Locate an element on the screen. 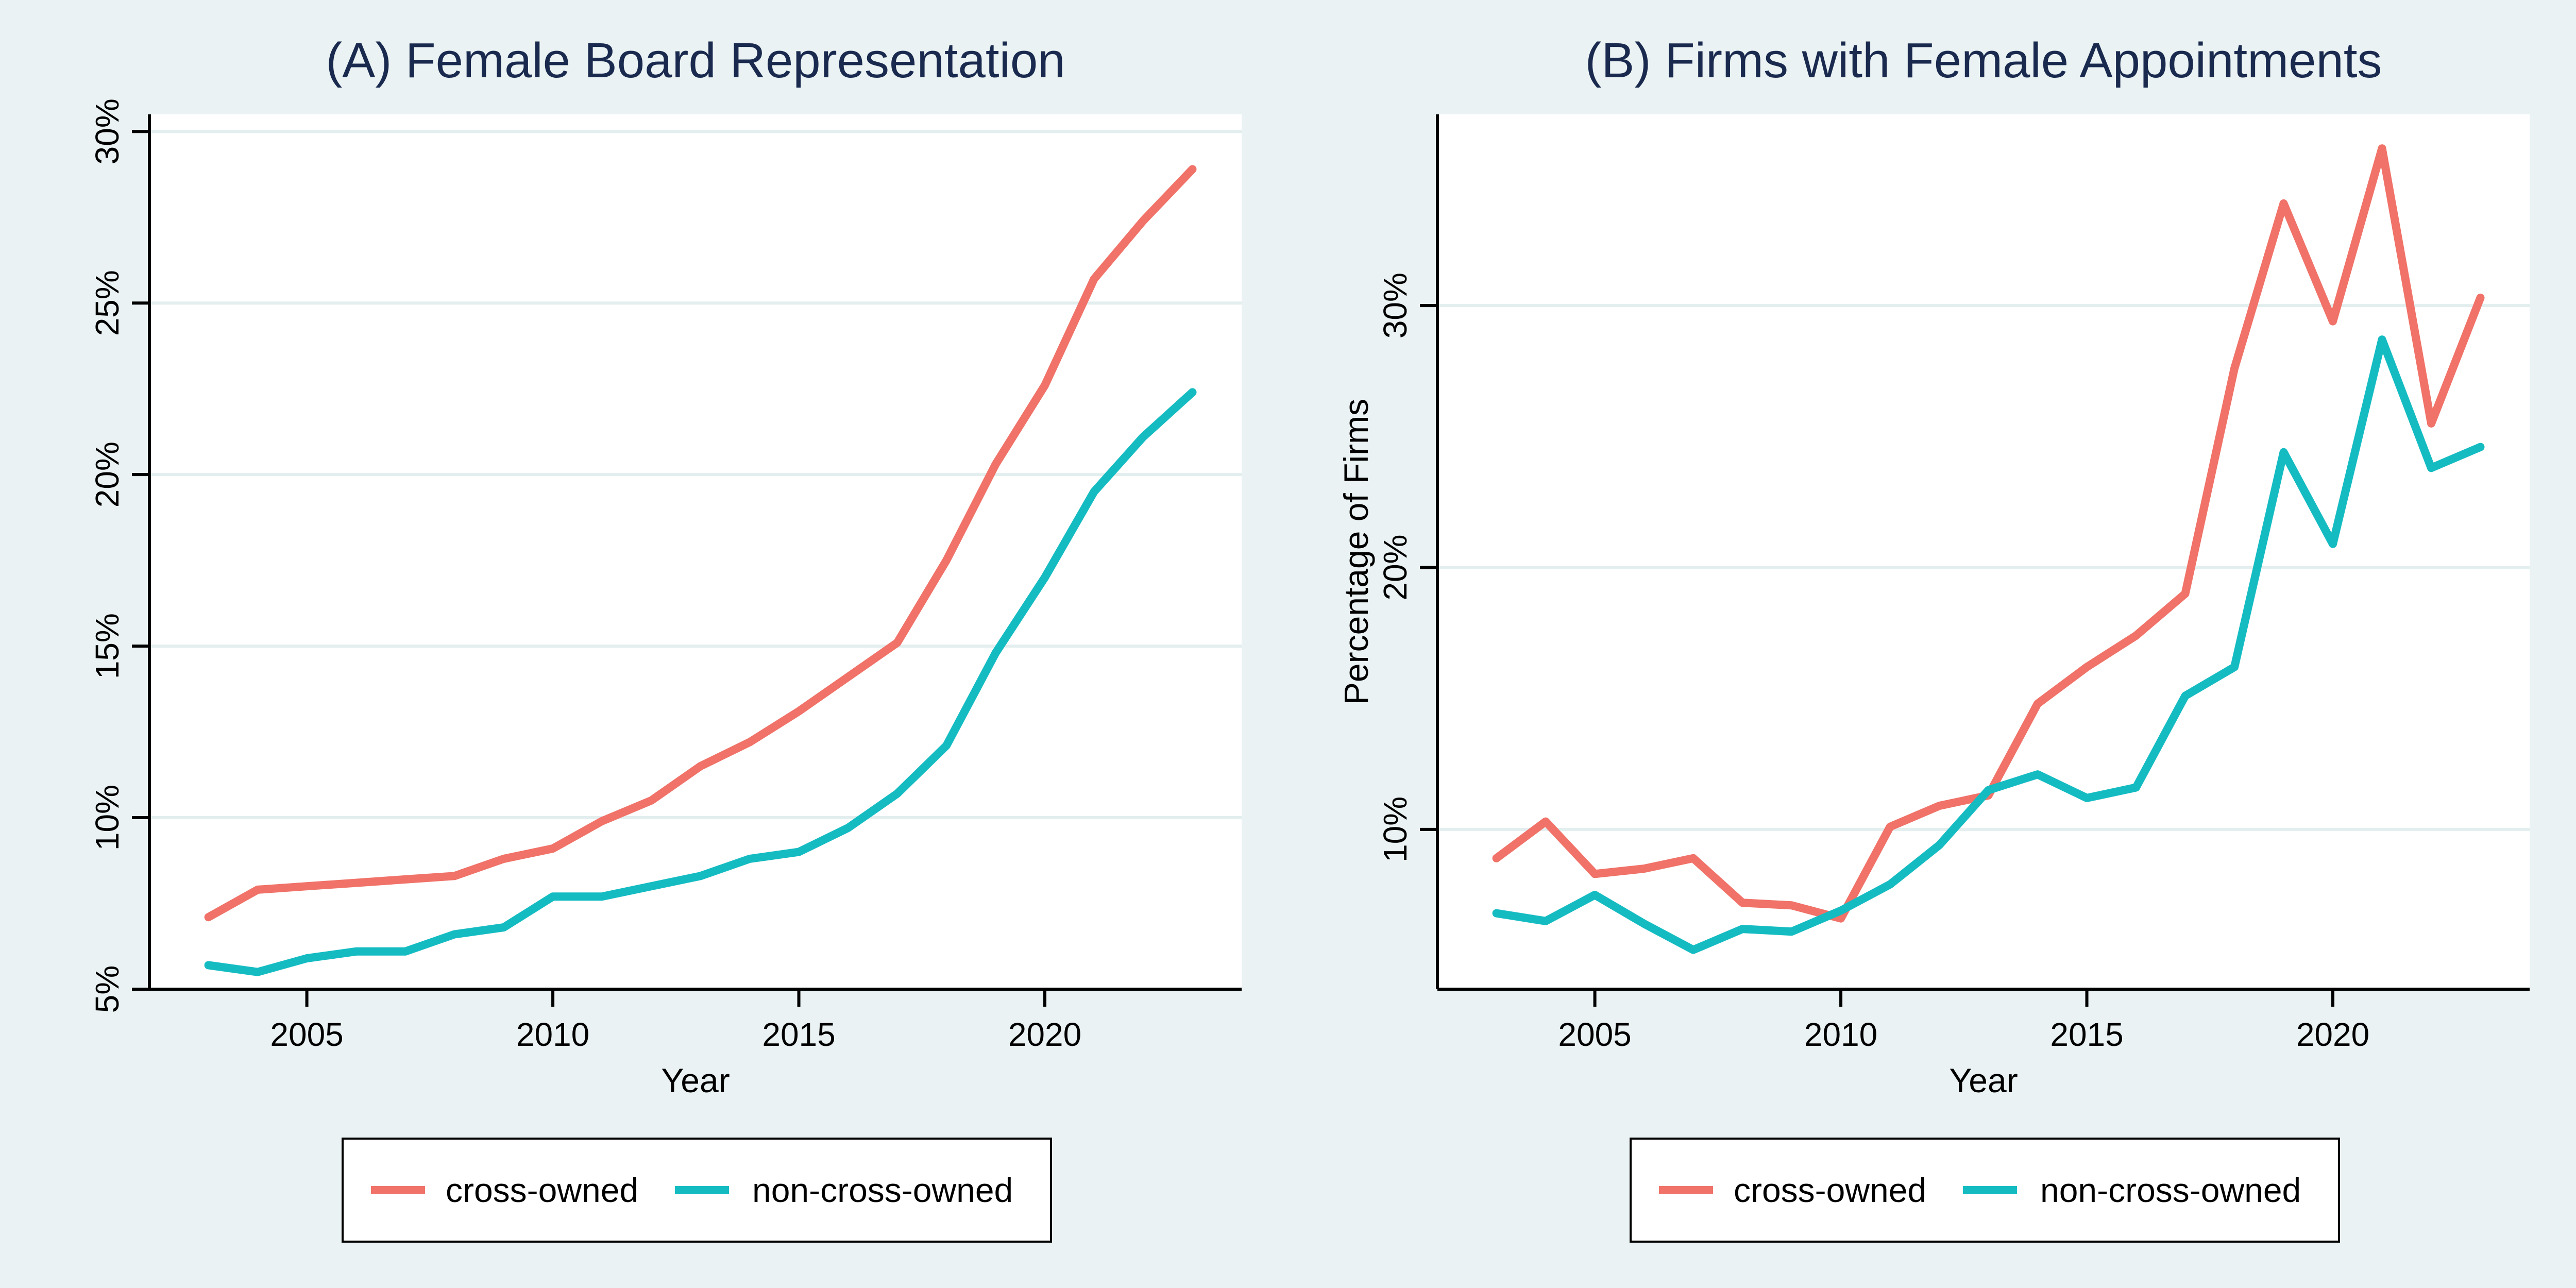 The width and height of the screenshot is (2576, 1288). panel-b-legend-label-cross-owned: cross-owned is located at coordinates (1830, 1190).